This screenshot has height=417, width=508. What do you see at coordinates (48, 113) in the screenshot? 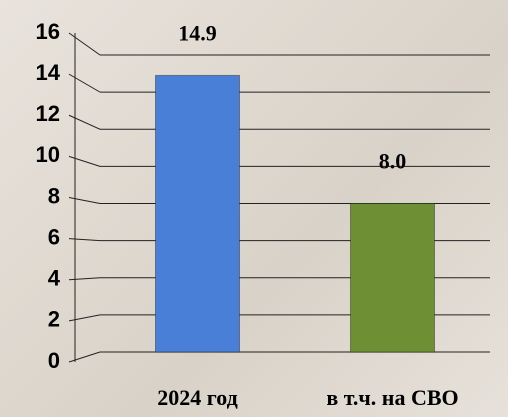
I see `y-tick-label: 12` at bounding box center [48, 113].